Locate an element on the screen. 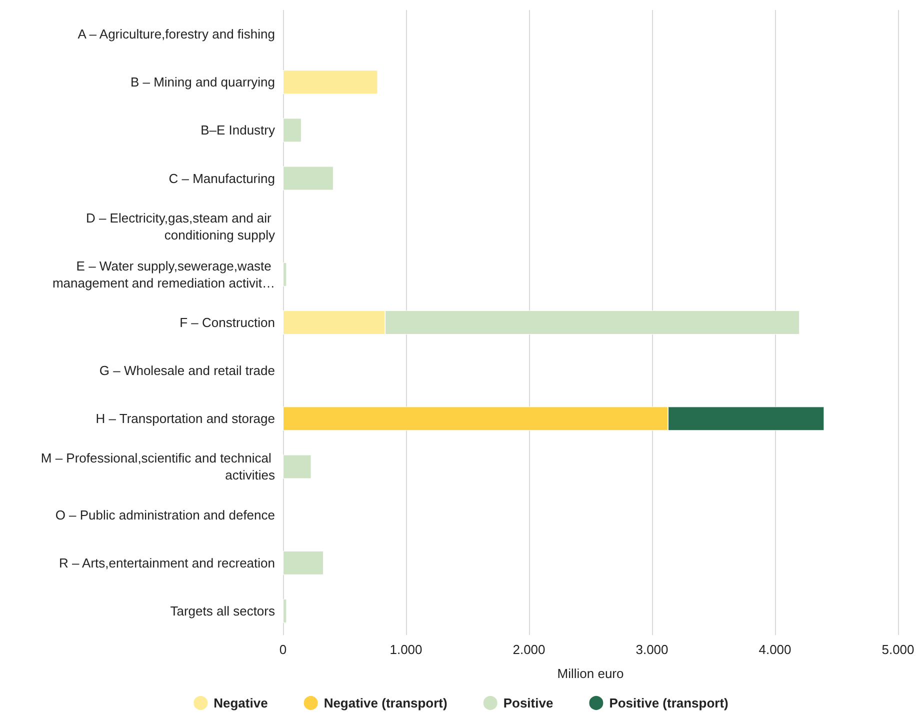 The image size is (920, 725). y-tick-label: C – Manufacturing is located at coordinates (221, 178).